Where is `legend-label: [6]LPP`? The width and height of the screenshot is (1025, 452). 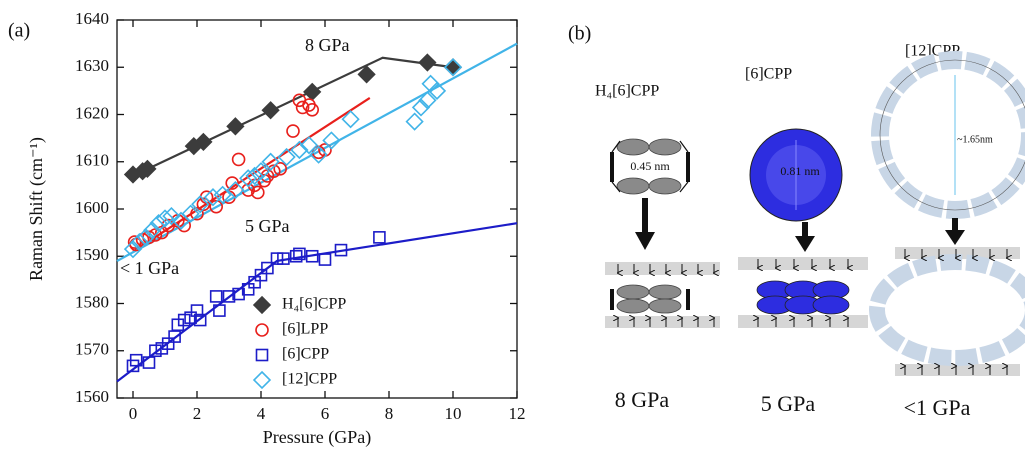 legend-label: [6]LPP is located at coordinates (305, 329).